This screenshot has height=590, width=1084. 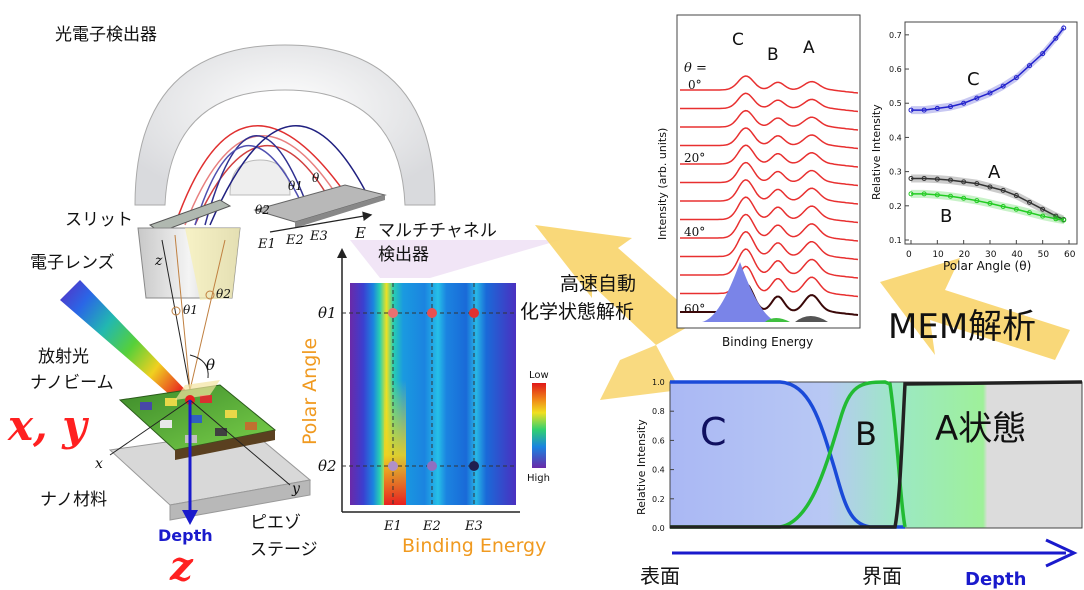 What do you see at coordinates (212, 264) in the screenshot?
I see `lens-light-cone` at bounding box center [212, 264].